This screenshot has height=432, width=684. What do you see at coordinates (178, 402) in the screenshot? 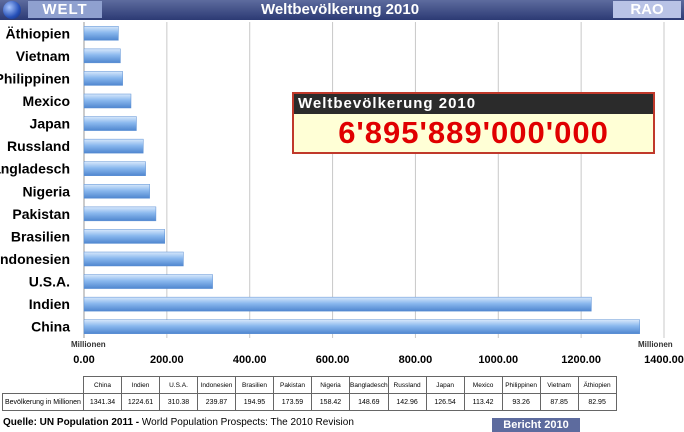
I see `table-value-cell: 310.38` at bounding box center [178, 402].